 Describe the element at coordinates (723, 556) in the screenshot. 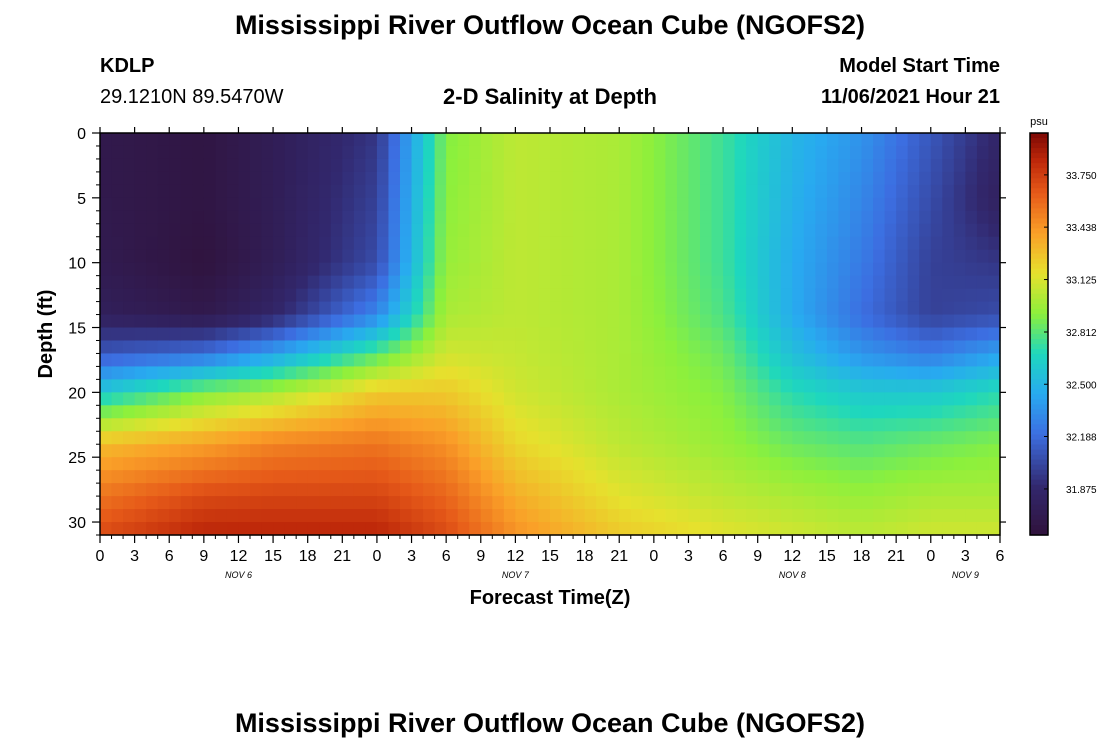

I see `x-tick-label: 6` at that location.